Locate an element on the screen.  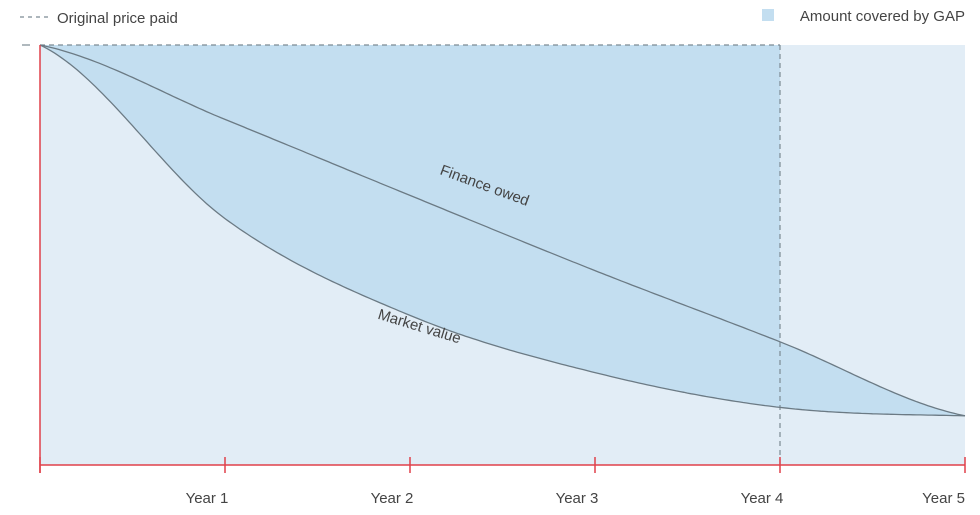
x-tick-label: Year 5 is located at coordinates (943, 498).